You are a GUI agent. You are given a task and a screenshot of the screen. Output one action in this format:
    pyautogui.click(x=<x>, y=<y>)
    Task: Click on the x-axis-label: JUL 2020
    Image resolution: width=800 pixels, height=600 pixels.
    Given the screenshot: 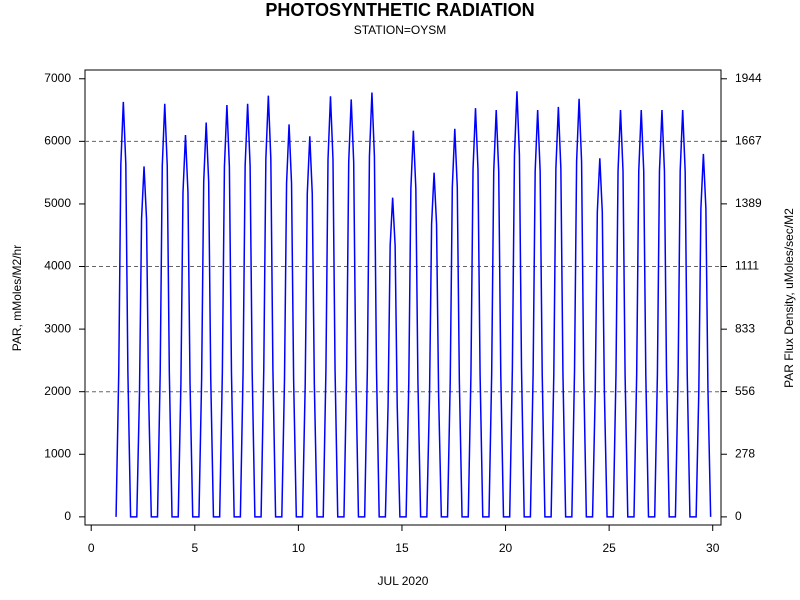 What is the action you would take?
    pyautogui.click(x=403, y=581)
    